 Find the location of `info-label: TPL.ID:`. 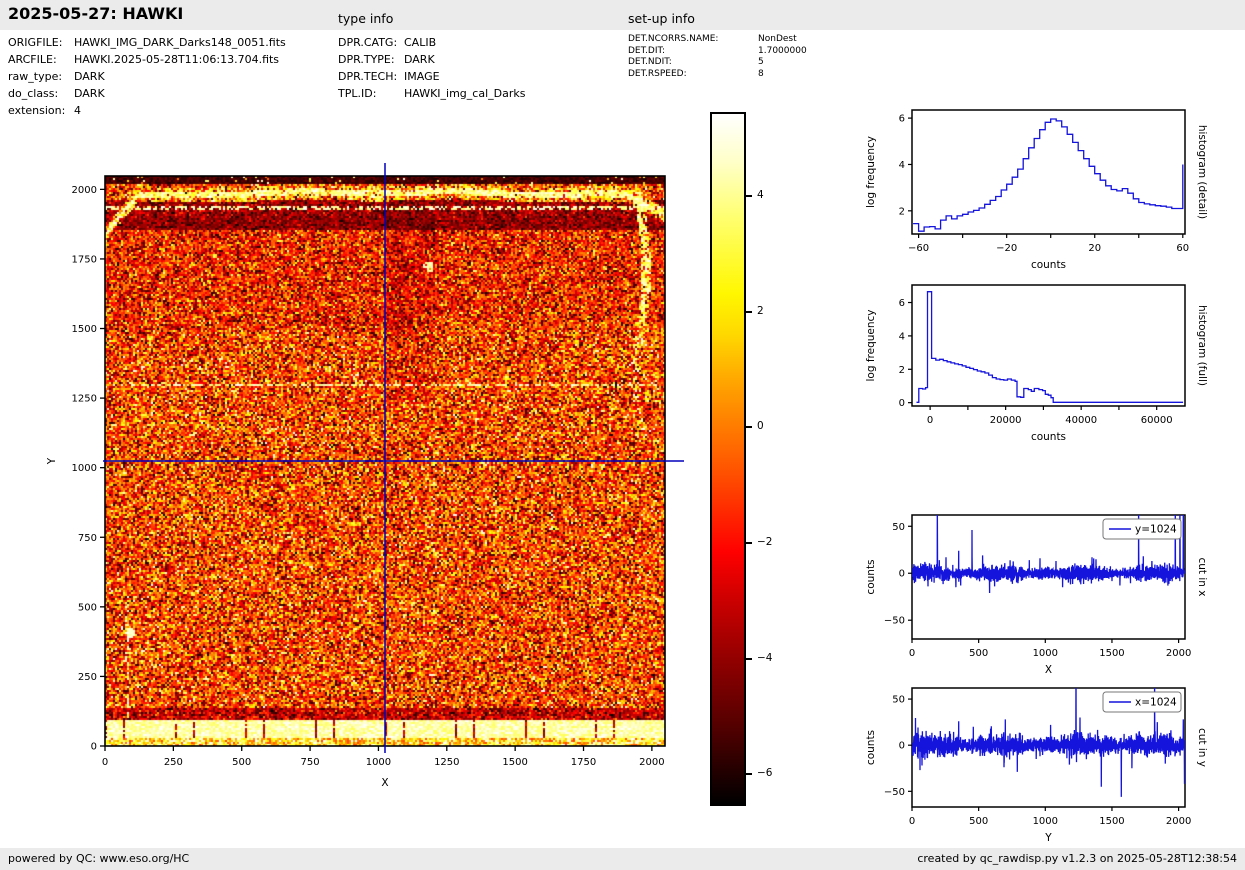

info-label: TPL.ID: is located at coordinates (357, 93).